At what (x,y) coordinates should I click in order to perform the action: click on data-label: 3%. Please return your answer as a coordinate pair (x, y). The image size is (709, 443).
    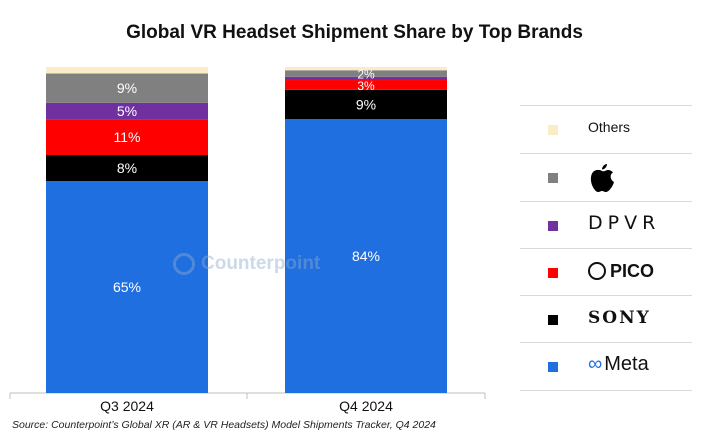
    Looking at the image, I should click on (366, 86).